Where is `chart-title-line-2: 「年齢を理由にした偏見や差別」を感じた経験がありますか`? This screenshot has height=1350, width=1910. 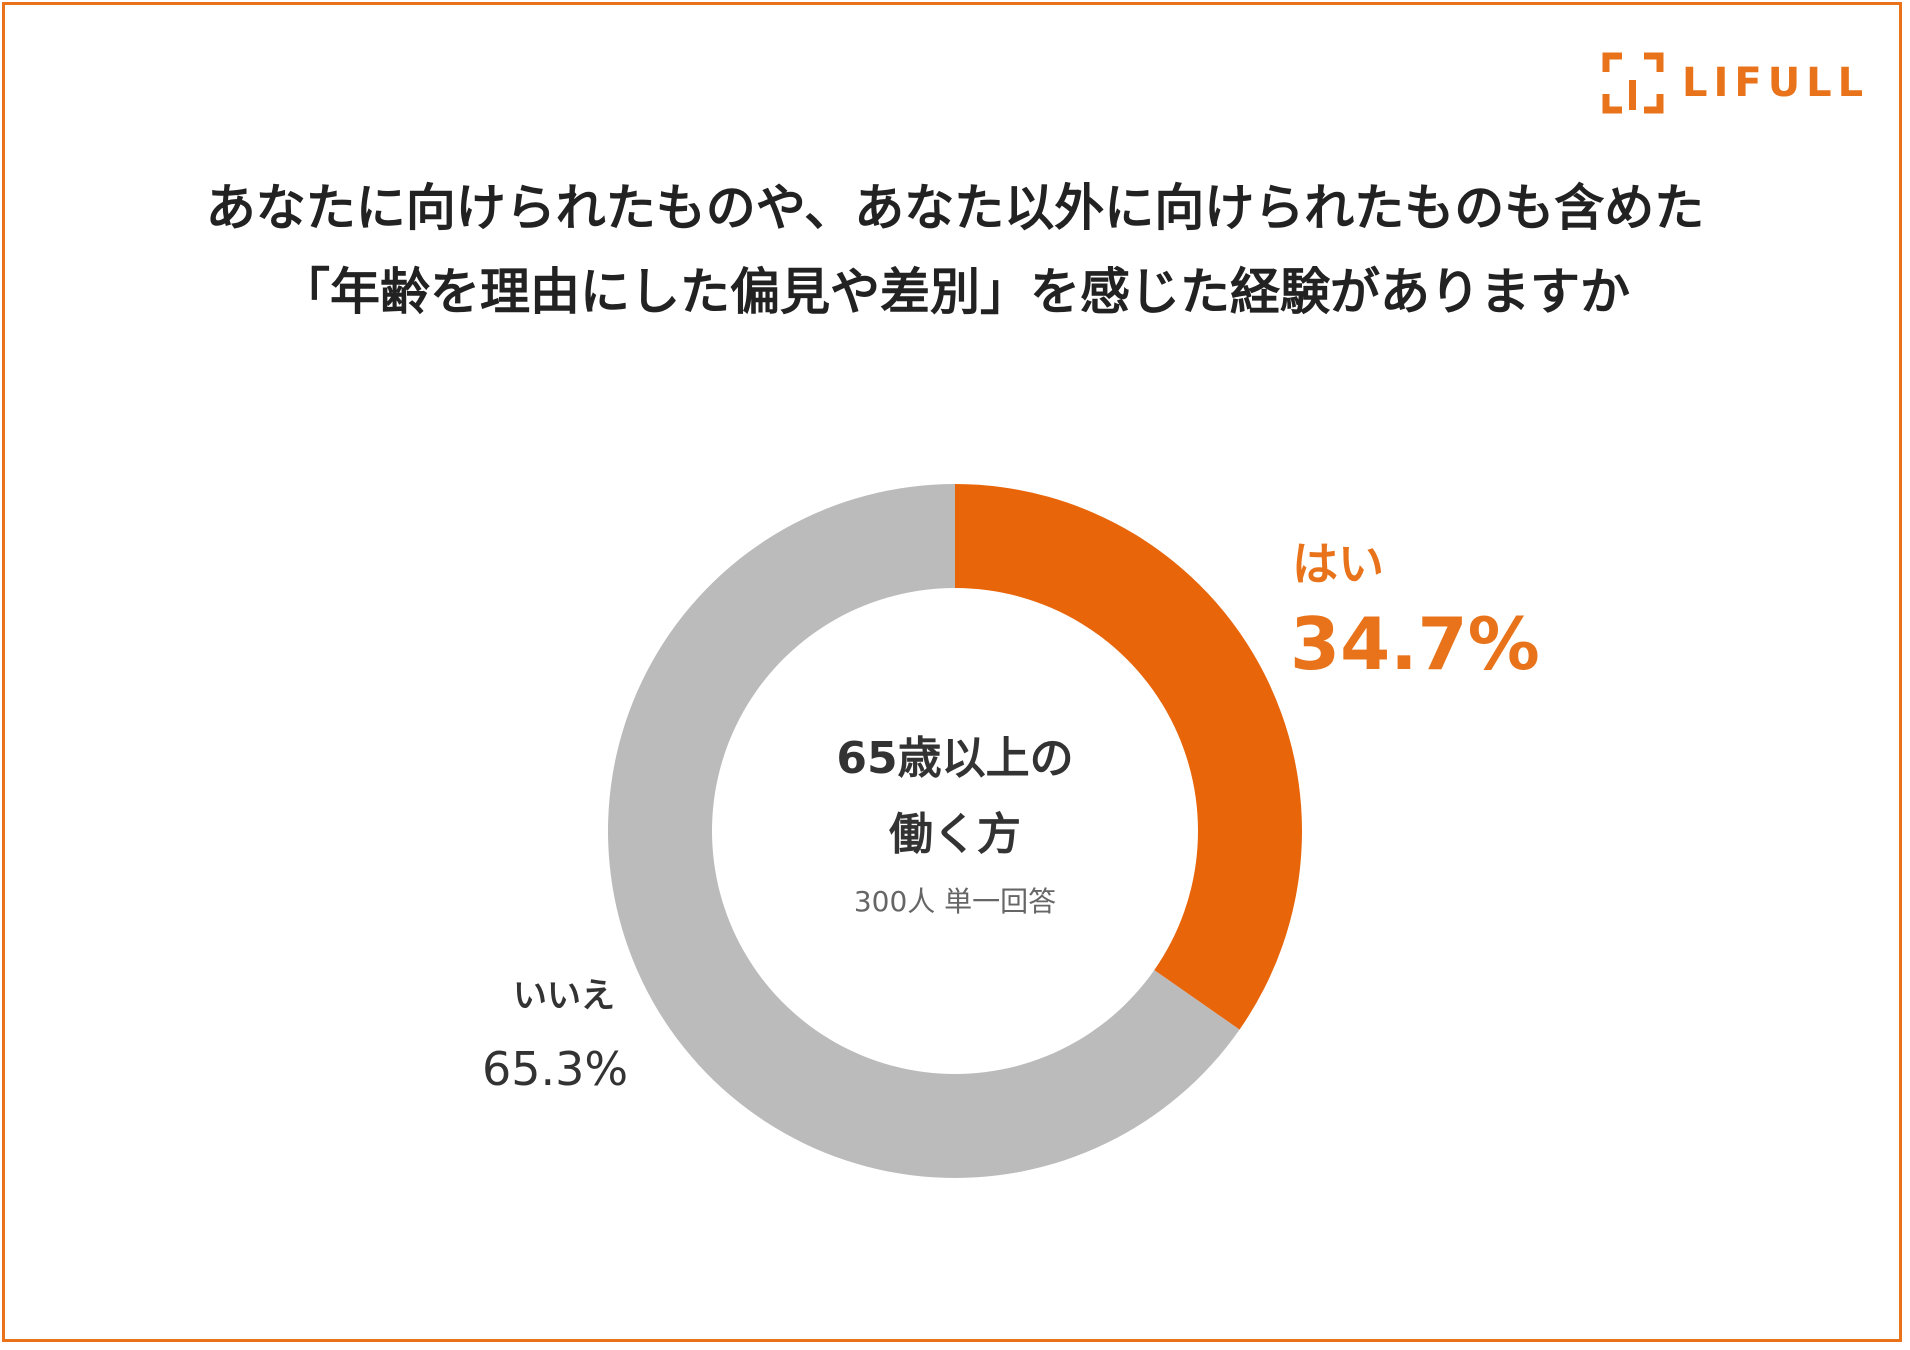 chart-title-line-2: 「年齢を理由にした偏見や差別」を感じた経験がありますか is located at coordinates (955, 292).